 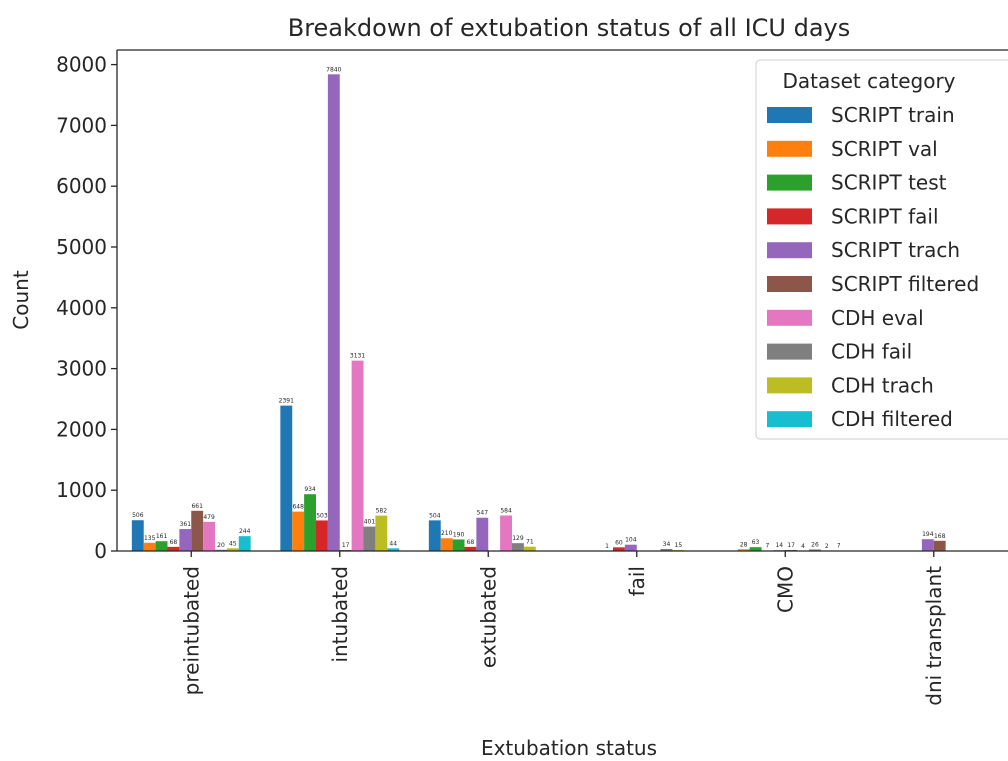 I want to click on bar-value-label: 71, so click(x=530, y=542).